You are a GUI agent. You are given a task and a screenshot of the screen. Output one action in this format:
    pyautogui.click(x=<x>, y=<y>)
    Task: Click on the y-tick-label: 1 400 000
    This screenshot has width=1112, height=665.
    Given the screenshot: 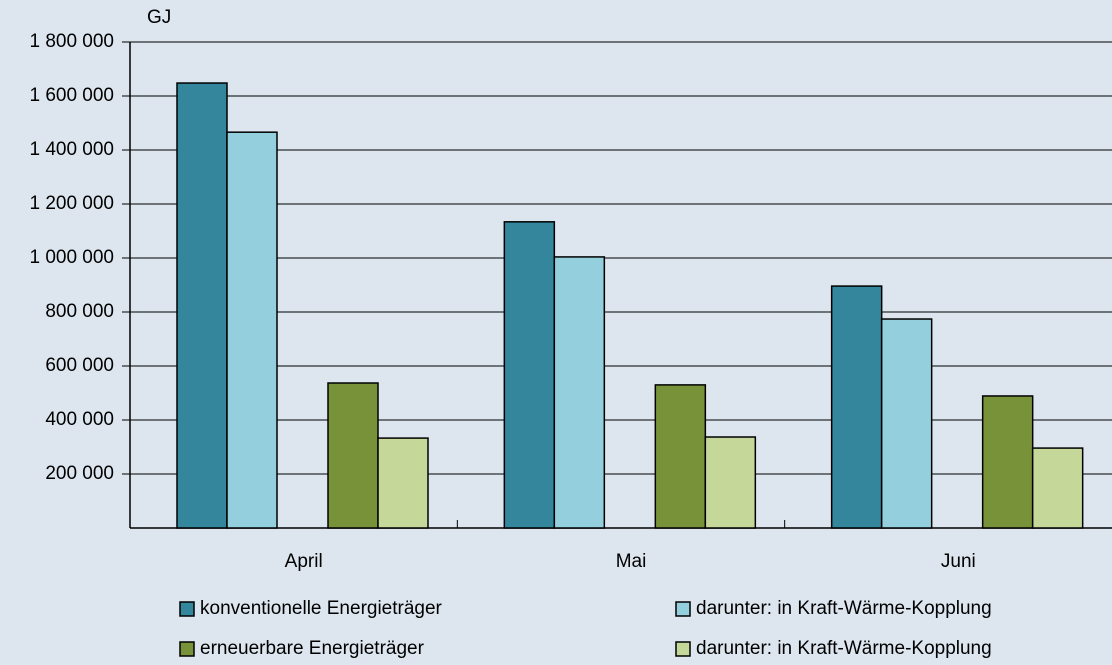 What is the action you would take?
    pyautogui.click(x=71, y=149)
    